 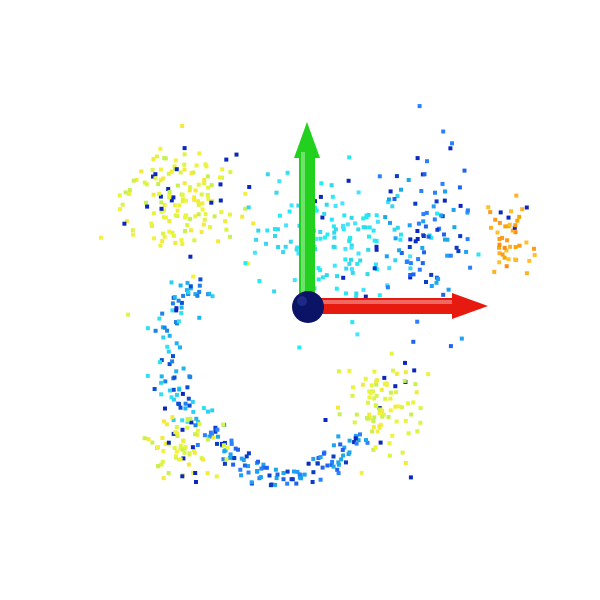 What do you see at coordinates (307, 229) in the screenshot?
I see `y-axis-shaft` at bounding box center [307, 229].